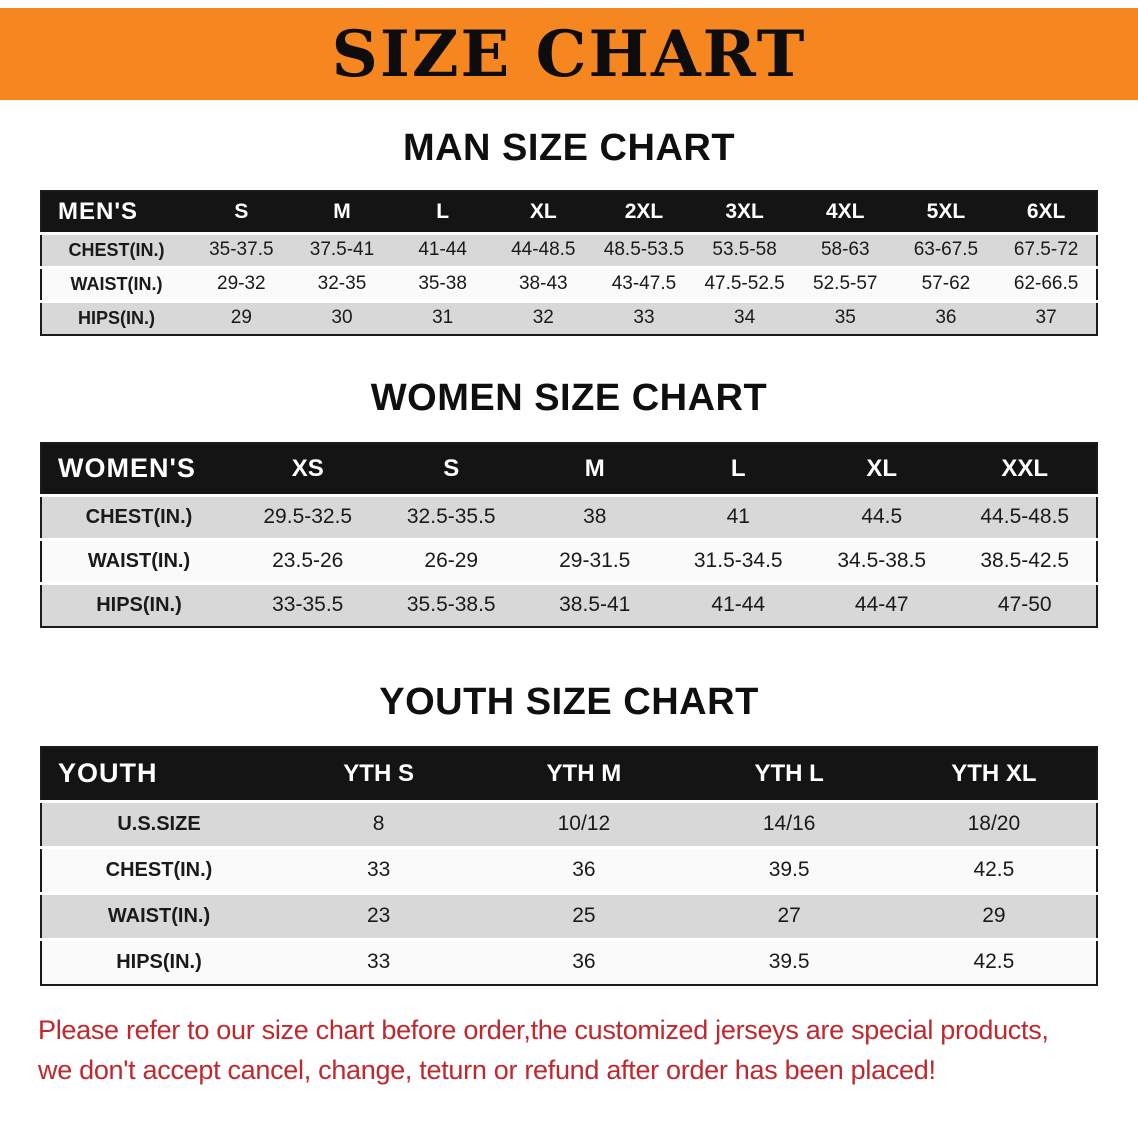  What do you see at coordinates (451, 560) in the screenshot?
I see `value-cell: 26-29` at bounding box center [451, 560].